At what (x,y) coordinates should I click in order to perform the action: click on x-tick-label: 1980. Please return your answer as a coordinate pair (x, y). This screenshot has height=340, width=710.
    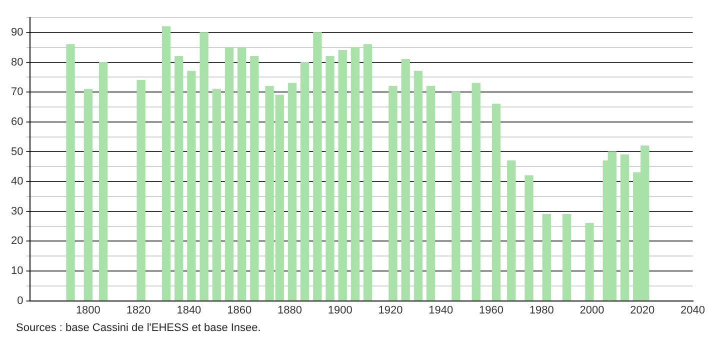
    Looking at the image, I should click on (541, 310).